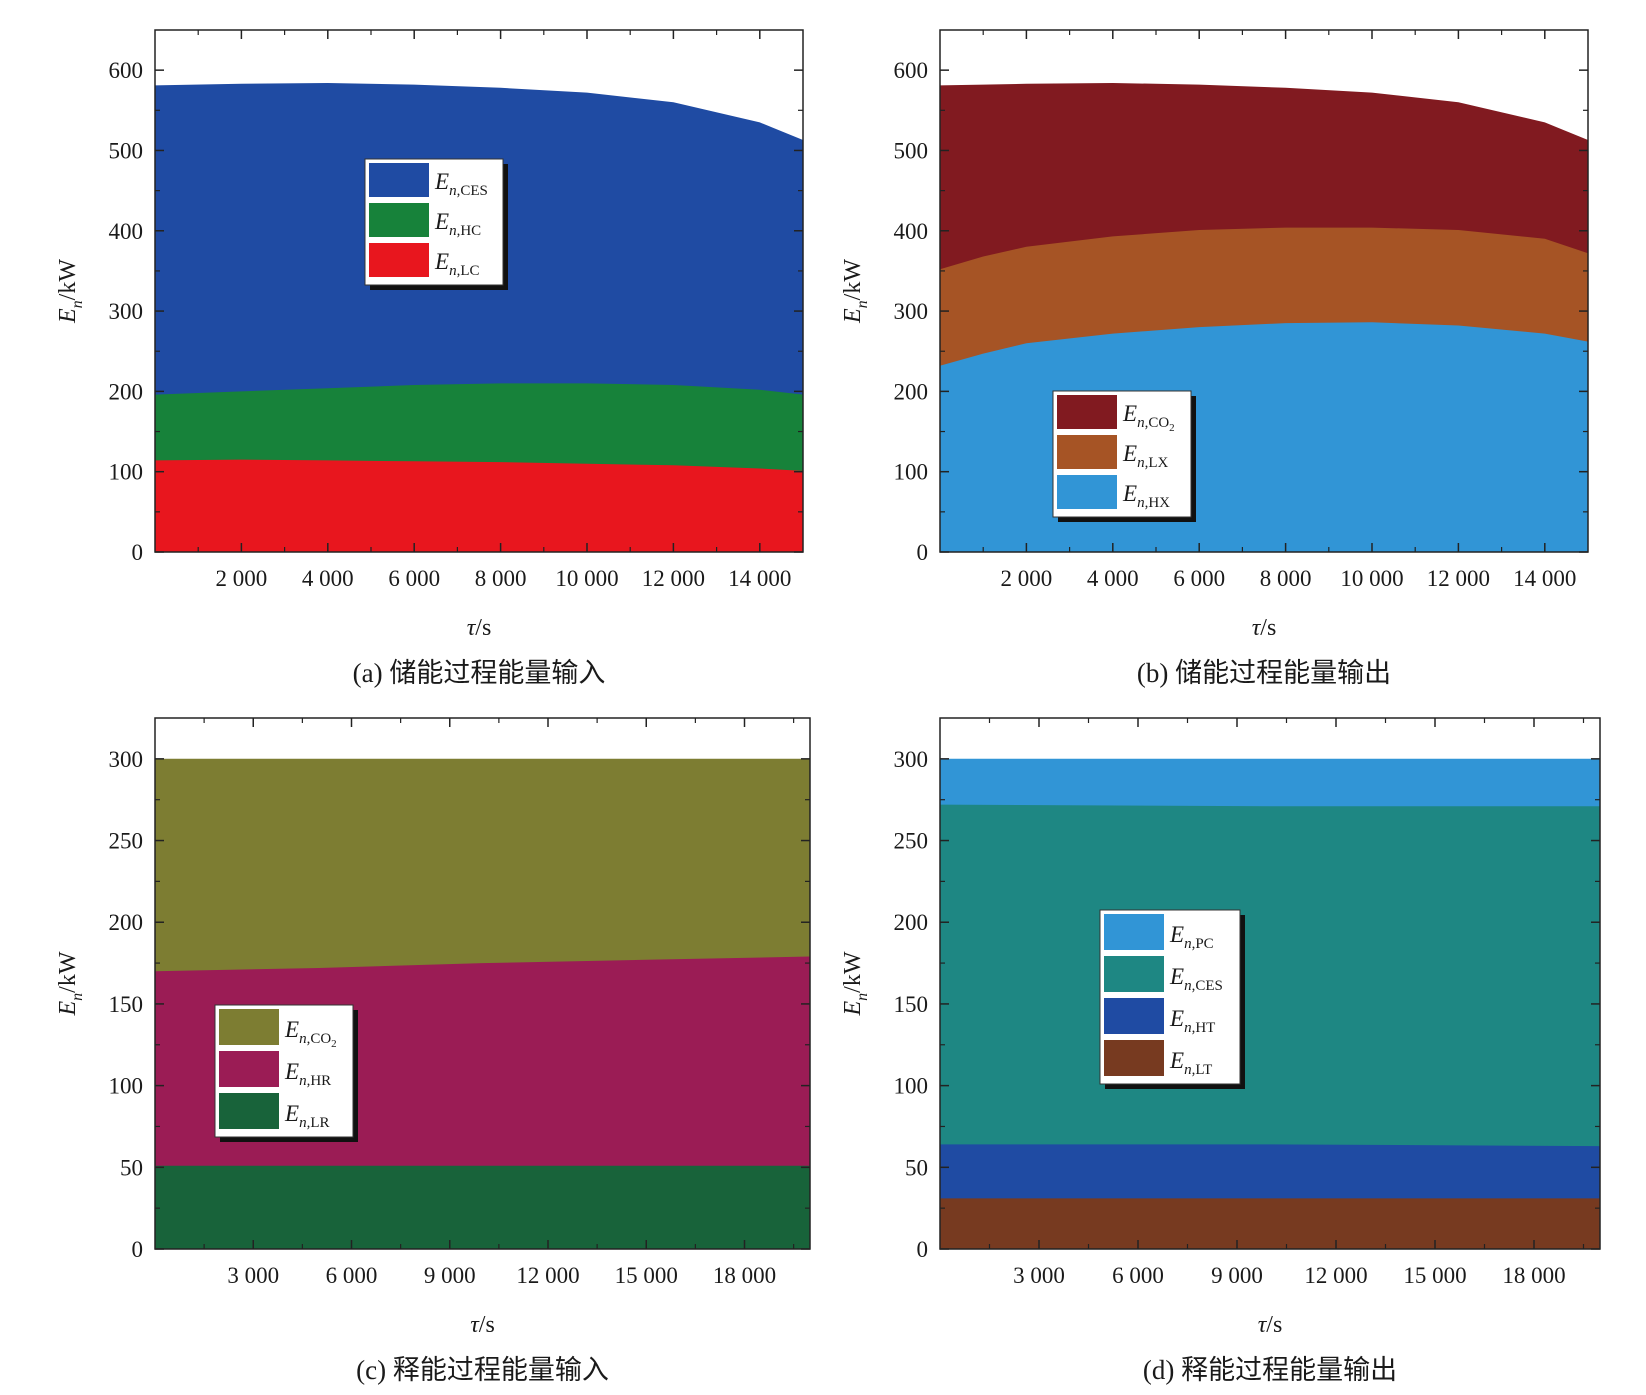 This screenshot has width=1646, height=1395. Describe the element at coordinates (1190, 1063) in the screenshot. I see `legend-label: En,LT` at that location.